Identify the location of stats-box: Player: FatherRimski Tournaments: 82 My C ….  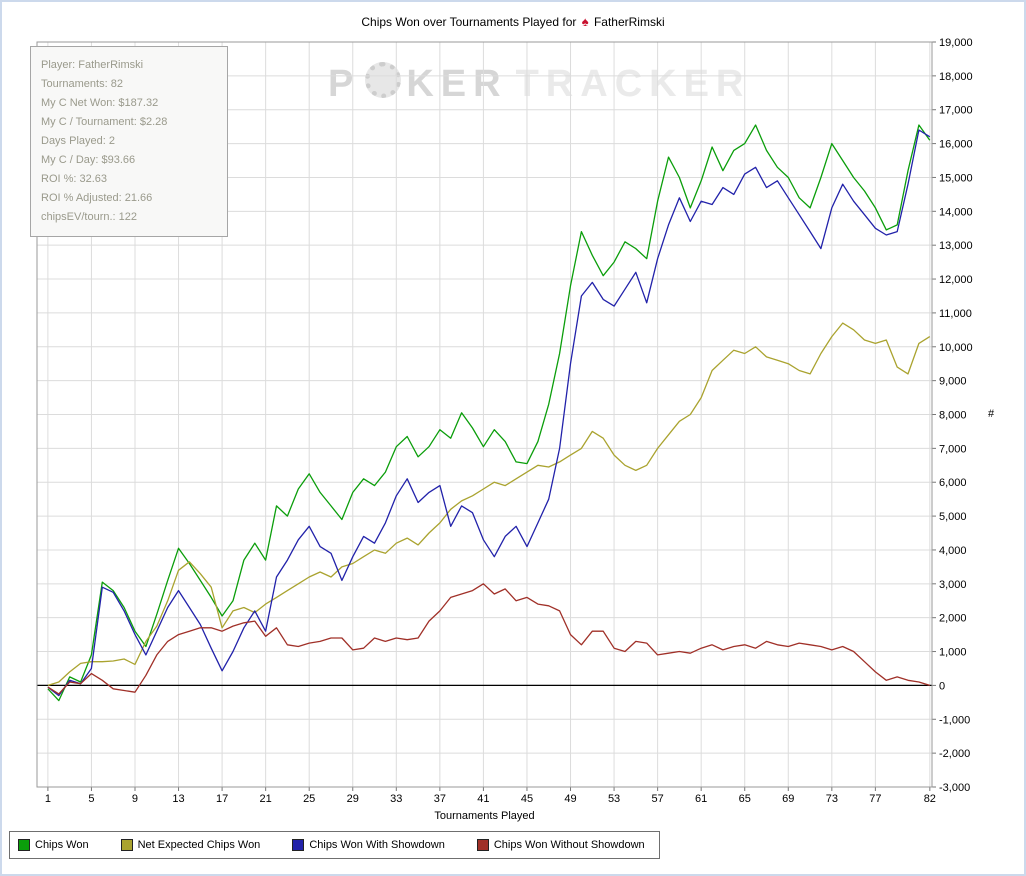
(129, 141).